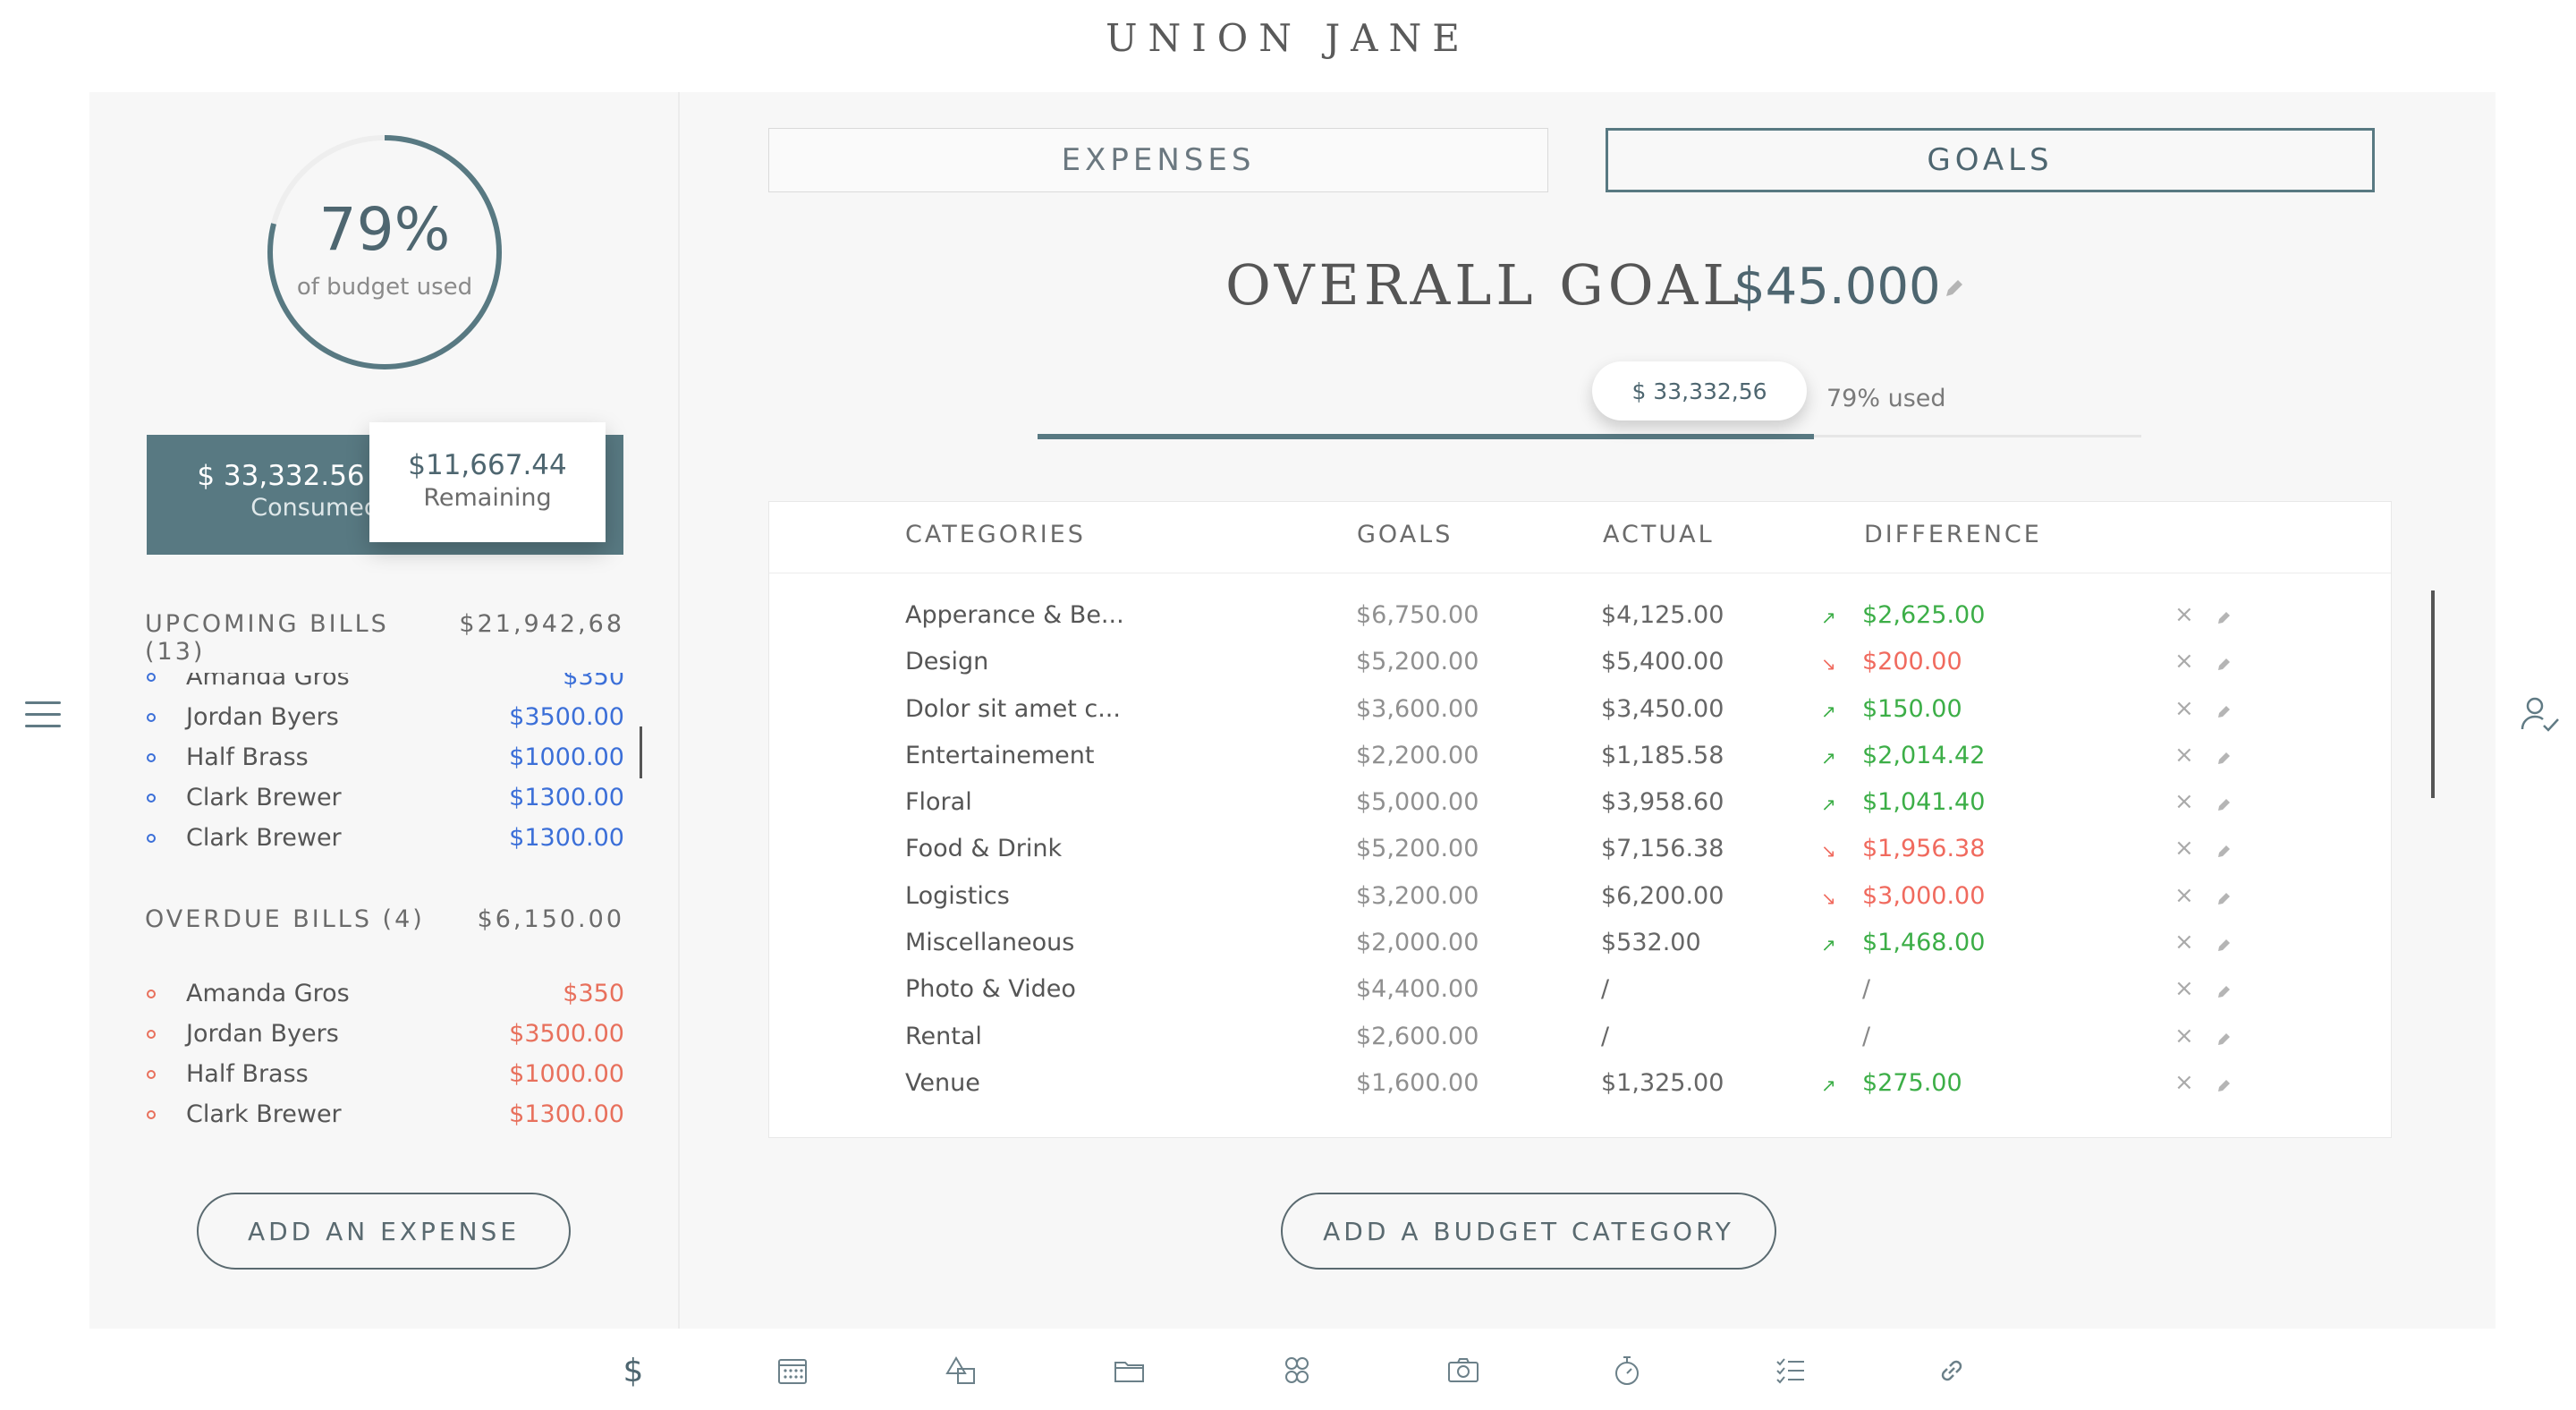 The image size is (2576, 1410). I want to click on tab-goals: GOALS, so click(1990, 160).